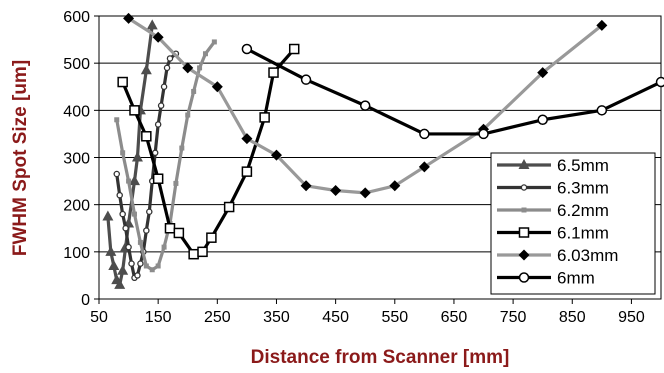 This screenshot has height=373, width=664. I want to click on x-tick-label: 450, so click(335, 317).